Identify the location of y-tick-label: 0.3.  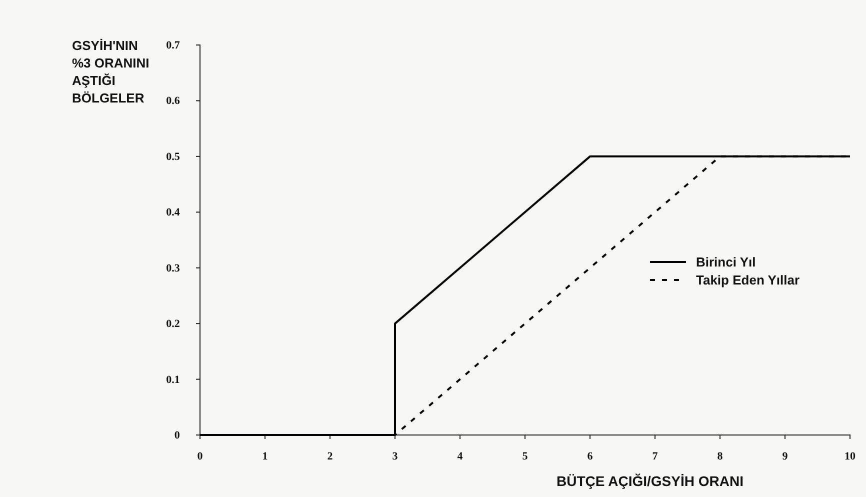
(173, 268).